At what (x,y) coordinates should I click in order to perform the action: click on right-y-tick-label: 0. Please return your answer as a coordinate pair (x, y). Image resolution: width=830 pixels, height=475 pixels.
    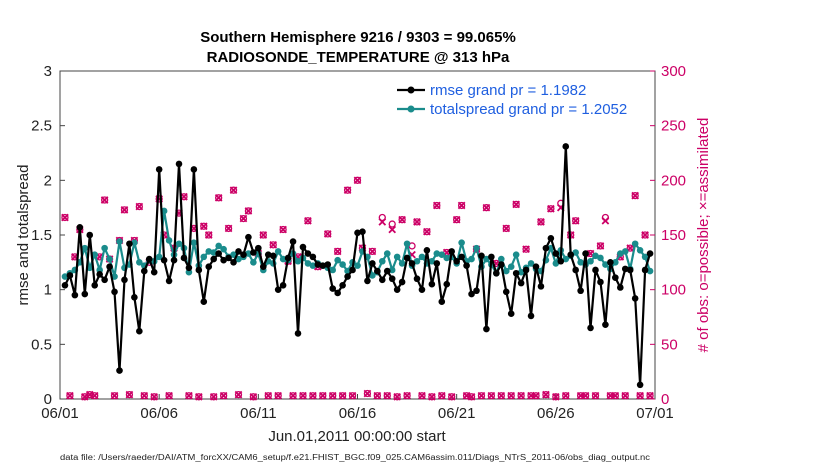
    Looking at the image, I should click on (665, 399).